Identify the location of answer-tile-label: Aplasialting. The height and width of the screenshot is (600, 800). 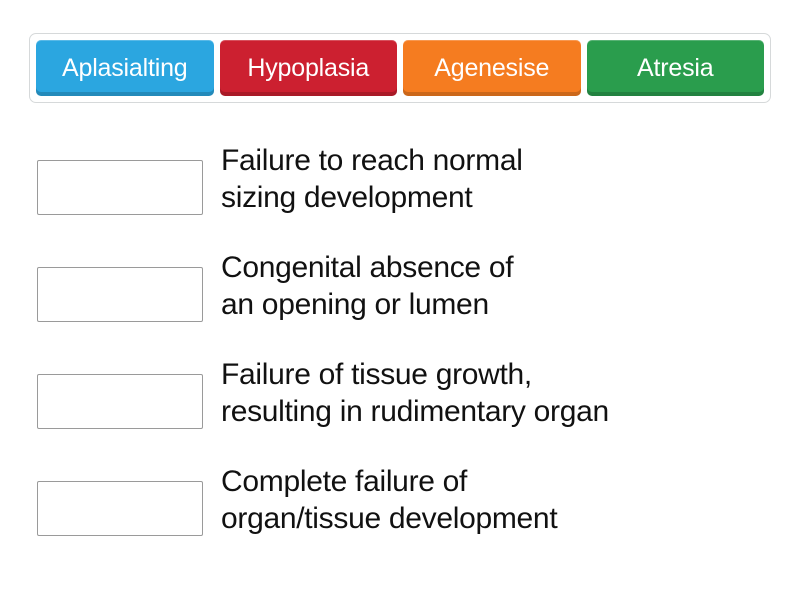
(125, 67).